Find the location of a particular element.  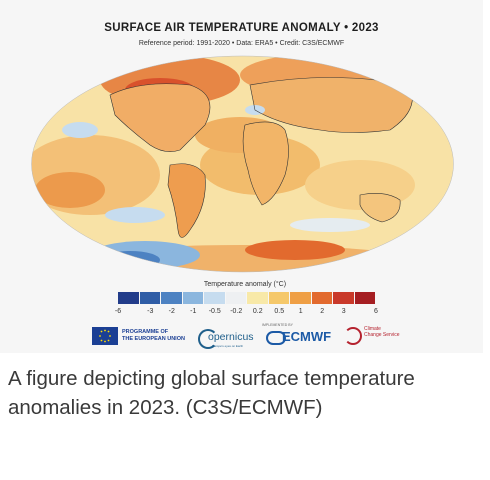

copernicus-logo: opernicus Europe's eyes on Earth is located at coordinates (227, 338).